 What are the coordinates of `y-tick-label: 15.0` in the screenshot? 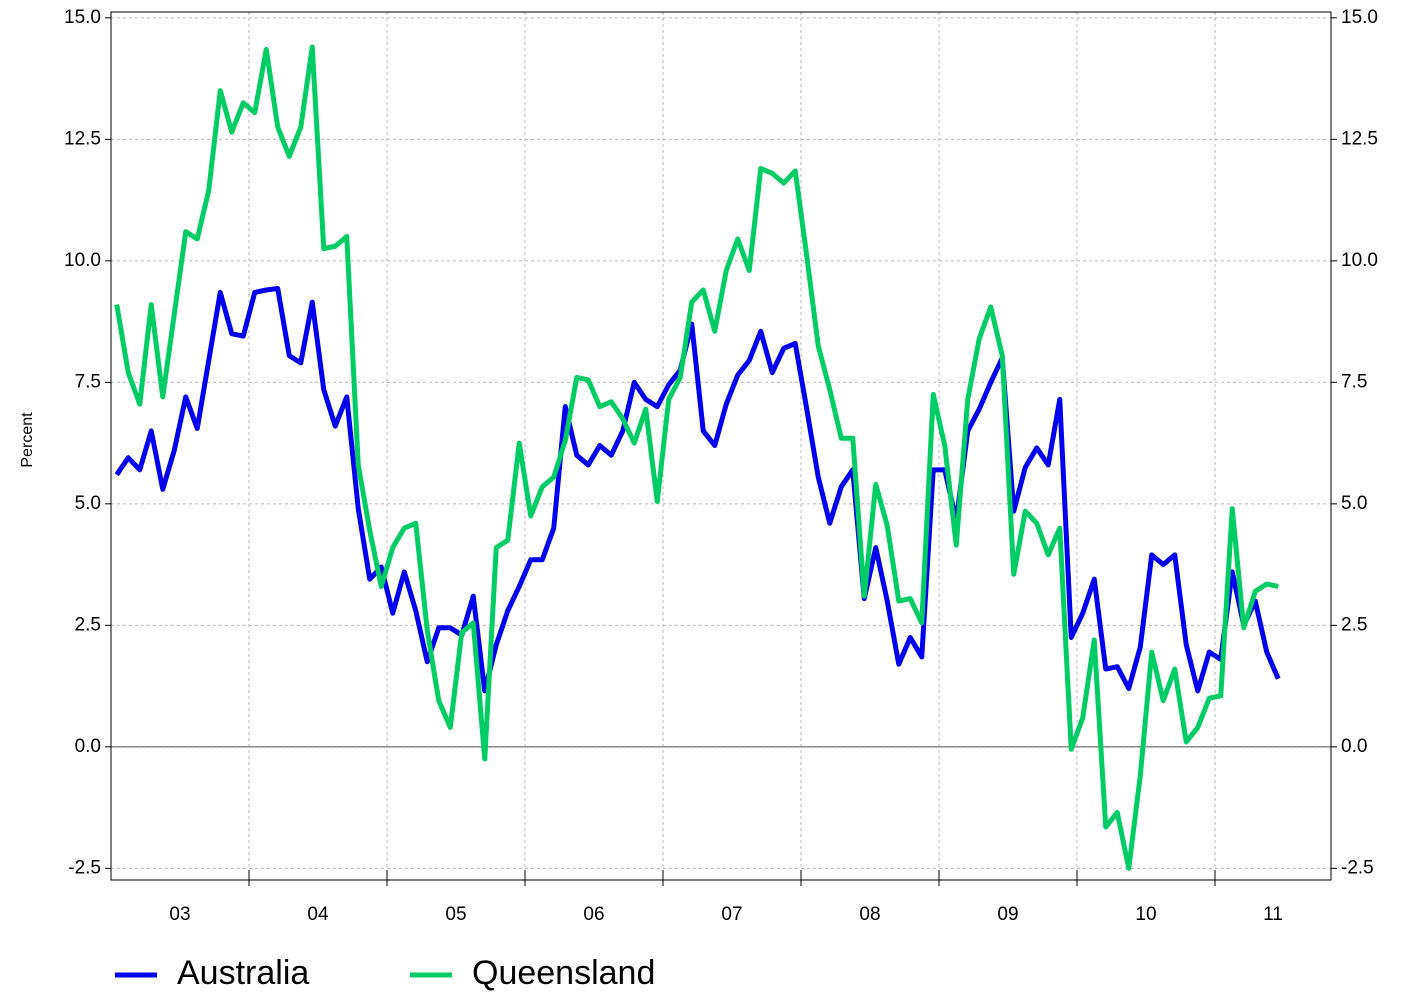 It's located at (82, 17).